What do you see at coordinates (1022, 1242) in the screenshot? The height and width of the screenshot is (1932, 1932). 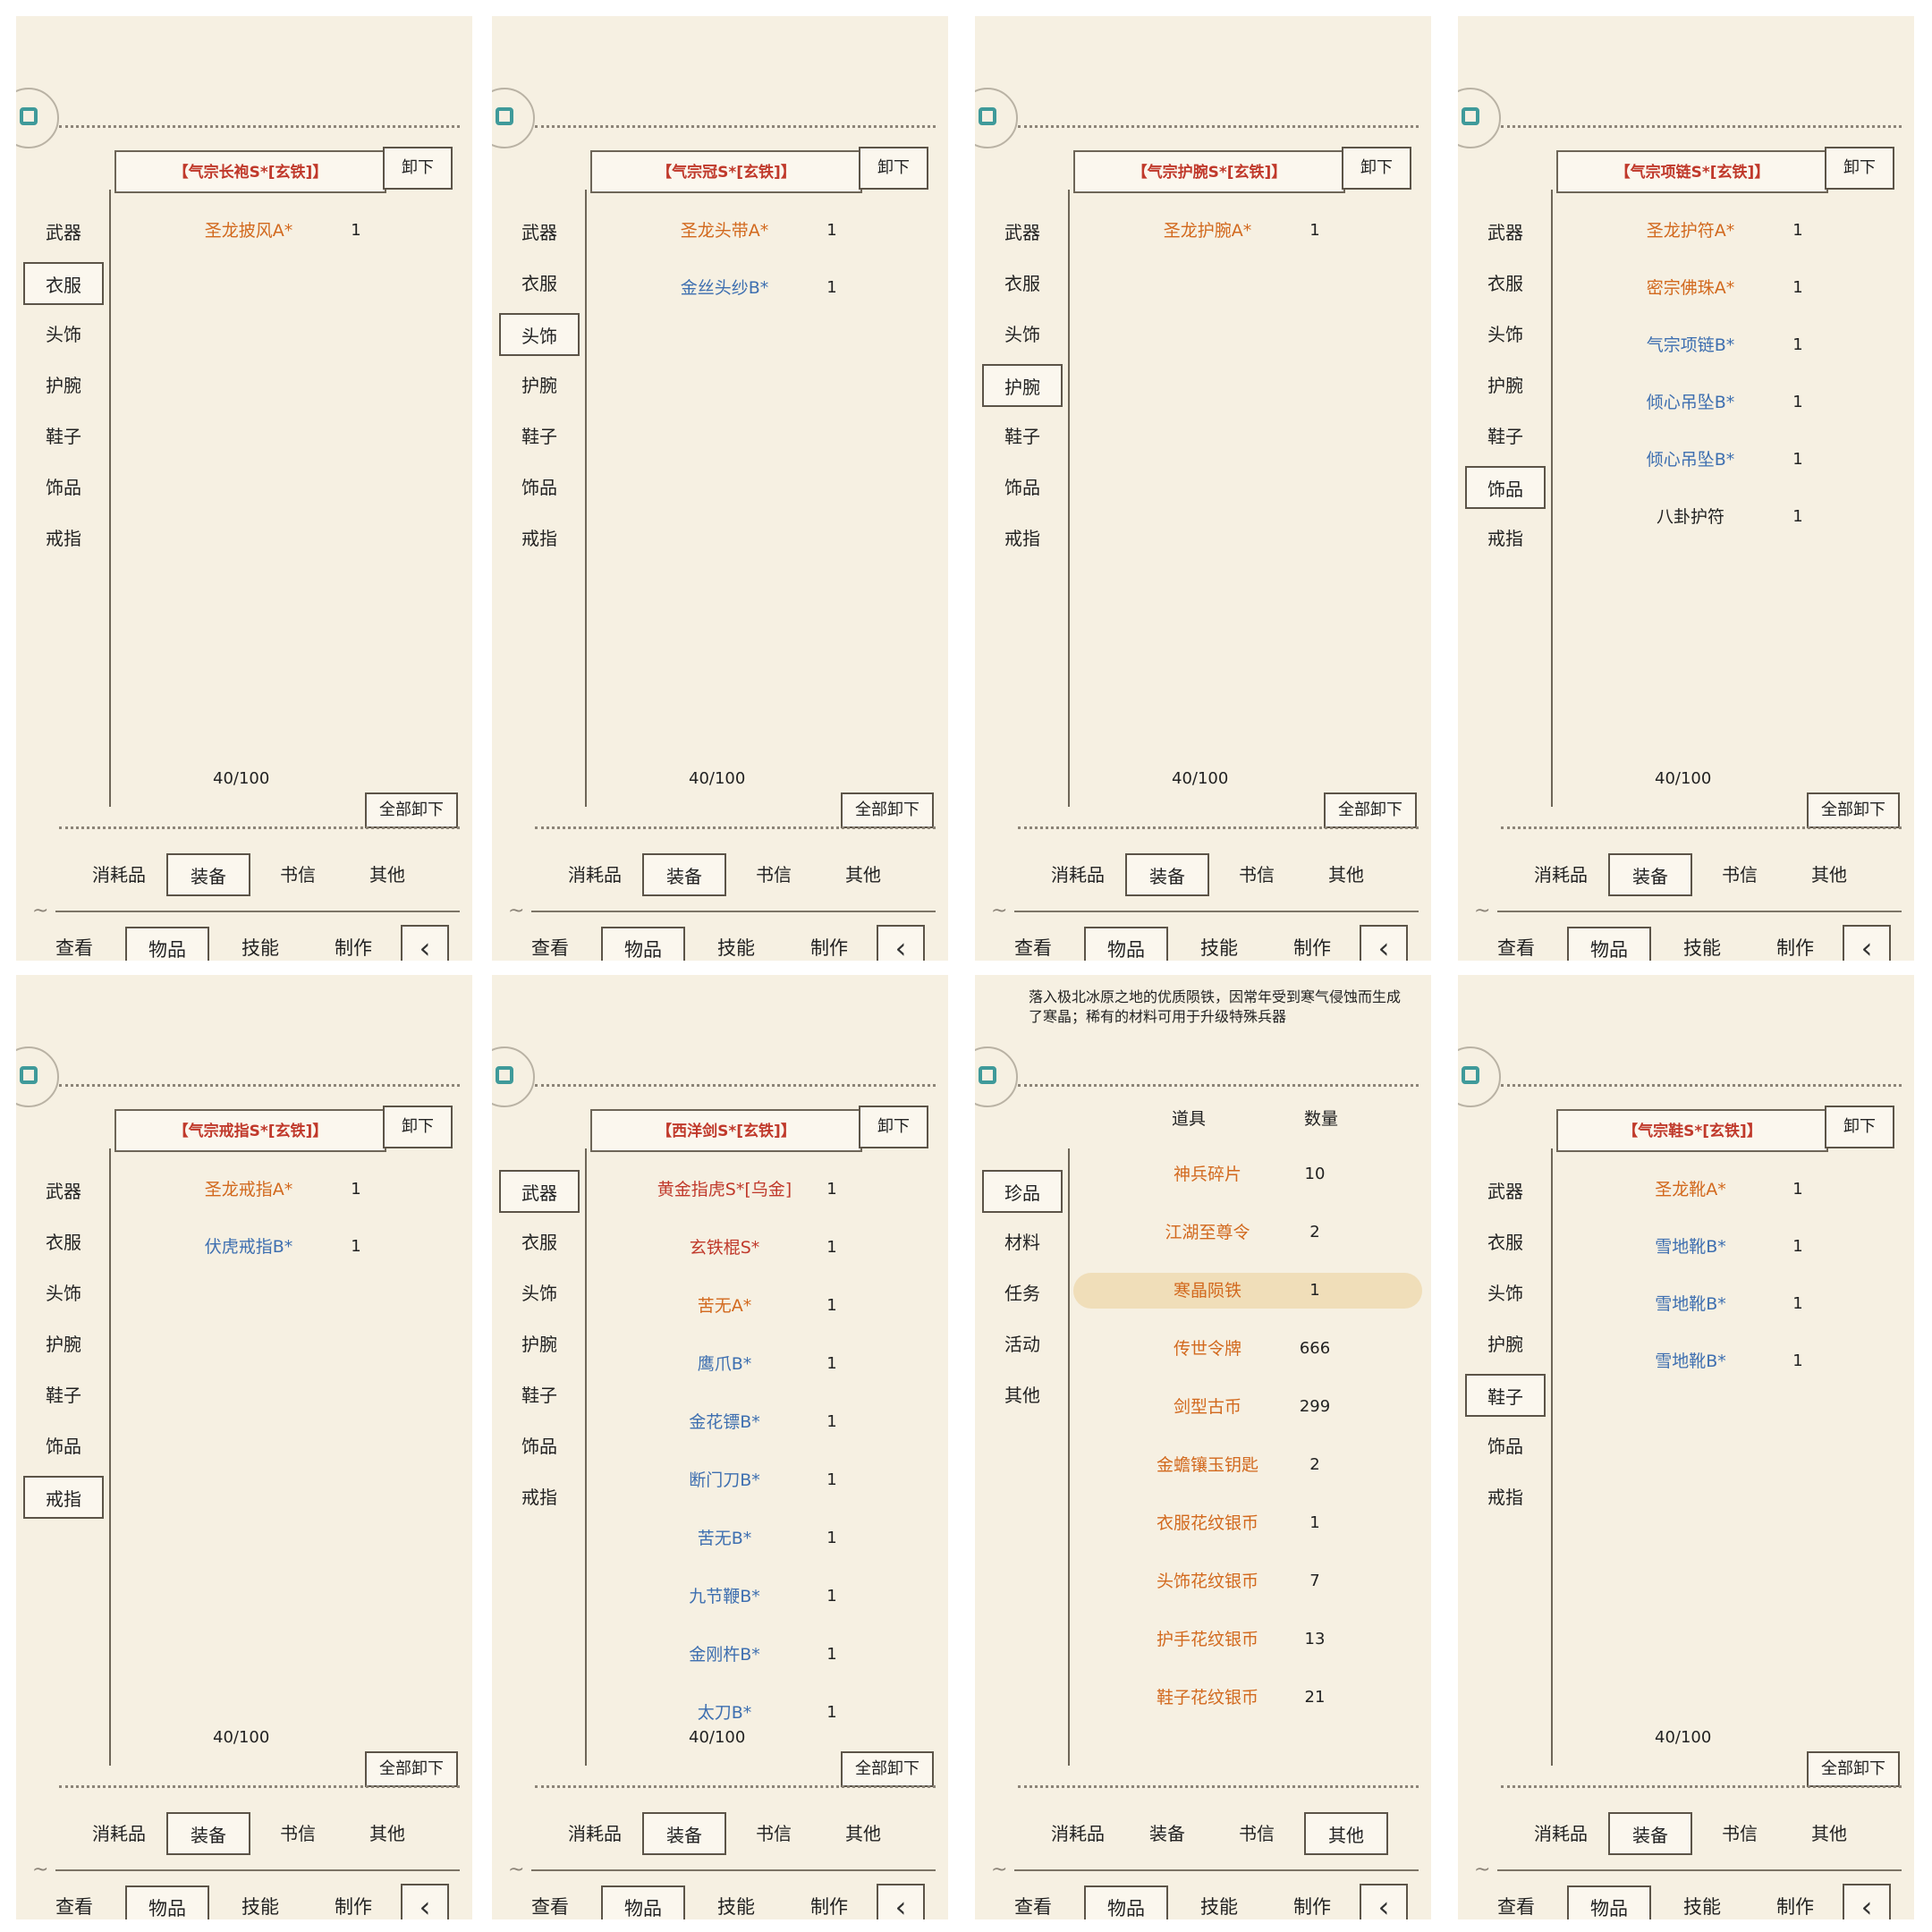 I see `category-tab: 材料` at bounding box center [1022, 1242].